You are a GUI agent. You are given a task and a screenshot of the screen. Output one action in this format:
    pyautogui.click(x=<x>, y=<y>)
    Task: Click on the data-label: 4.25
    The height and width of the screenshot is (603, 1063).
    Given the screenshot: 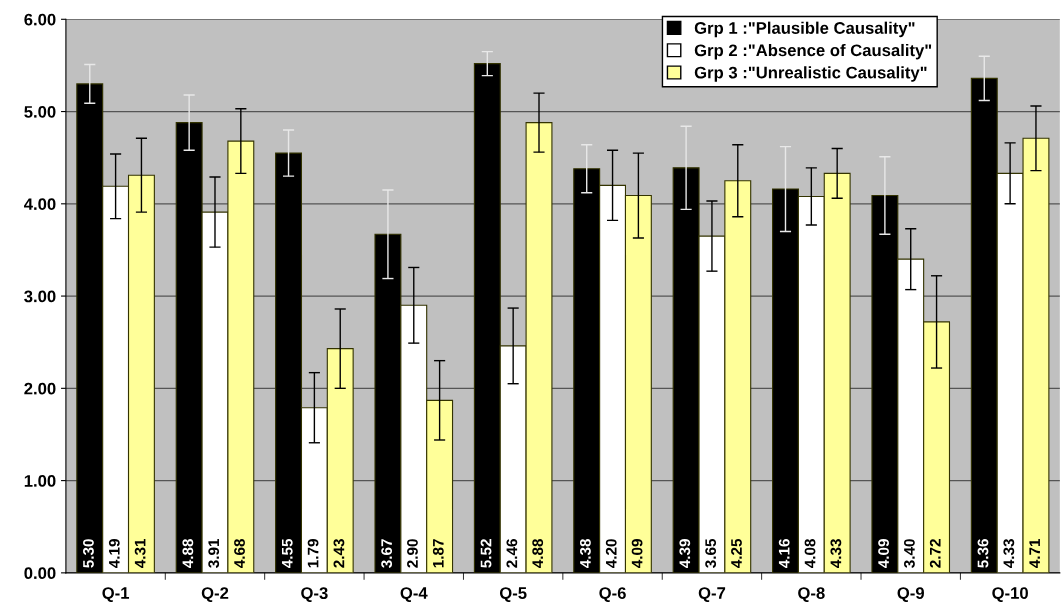 What is the action you would take?
    pyautogui.click(x=736, y=553)
    